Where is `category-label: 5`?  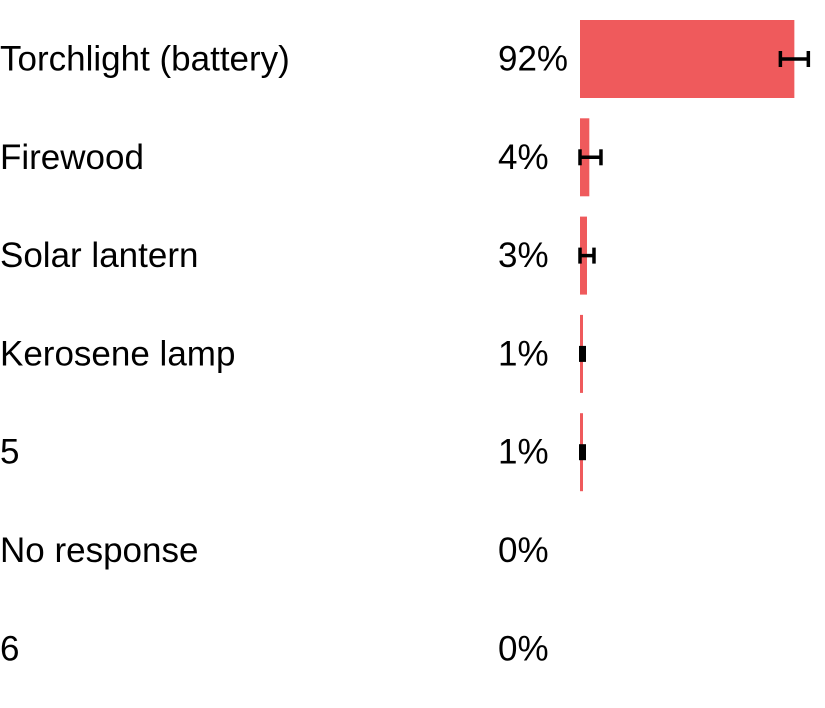 category-label: 5 is located at coordinates (9, 452).